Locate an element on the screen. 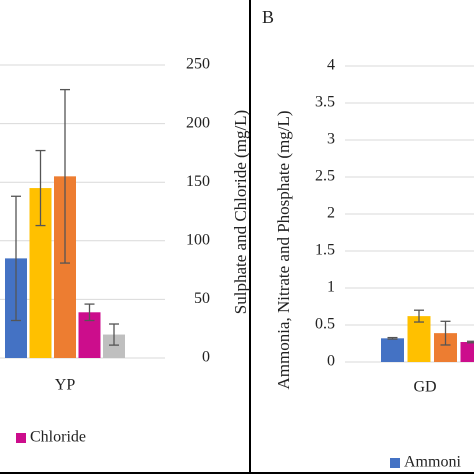  y-tick-label: 3.5 is located at coordinates (325, 102).